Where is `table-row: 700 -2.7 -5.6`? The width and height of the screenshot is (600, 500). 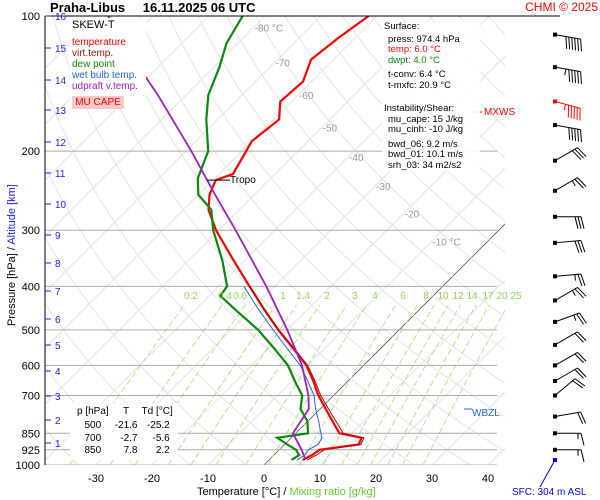
table-row: 700 -2.7 -5.6 is located at coordinates (124, 439).